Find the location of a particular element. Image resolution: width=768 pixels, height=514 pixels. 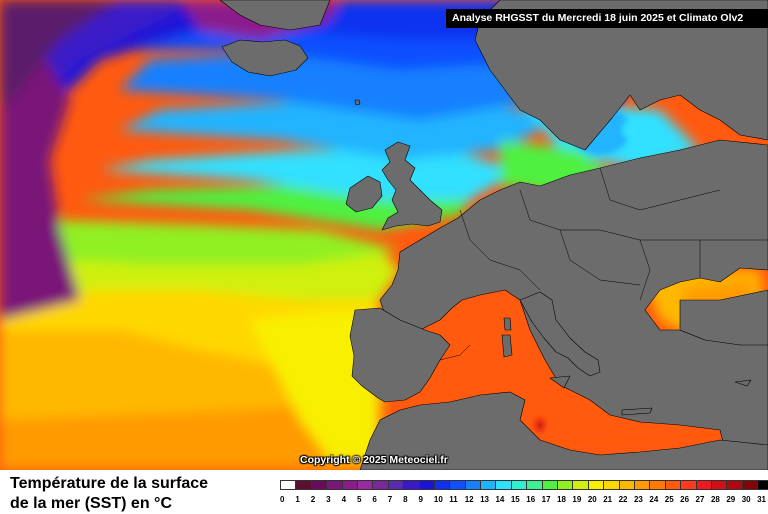

scale-tick-label: 24 is located at coordinates (654, 499).